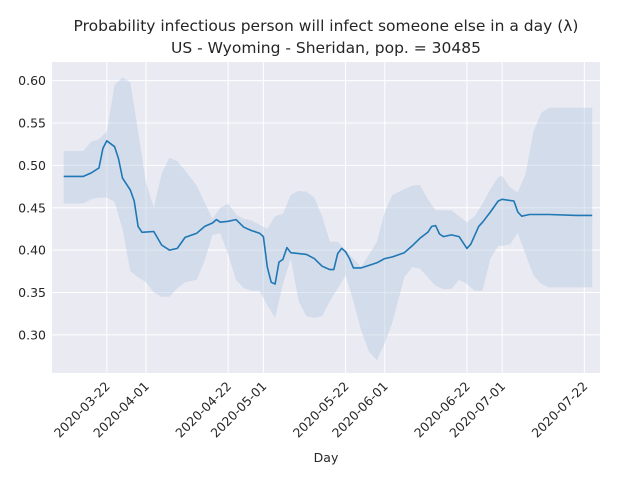 Image resolution: width=640 pixels, height=480 pixels. Describe the element at coordinates (326, 457) in the screenshot. I see `x-axis-label: Day` at that location.